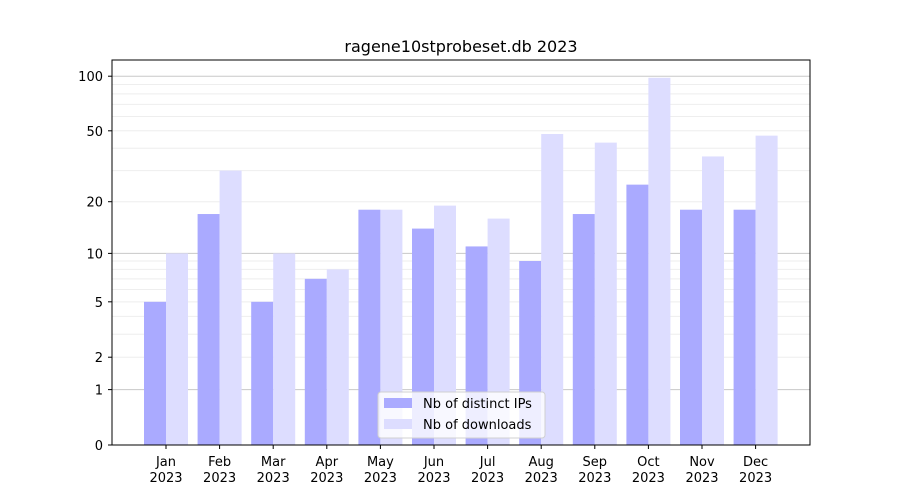 This screenshot has height=500, width=900. I want to click on y-tick-label: 10, so click(94, 254).